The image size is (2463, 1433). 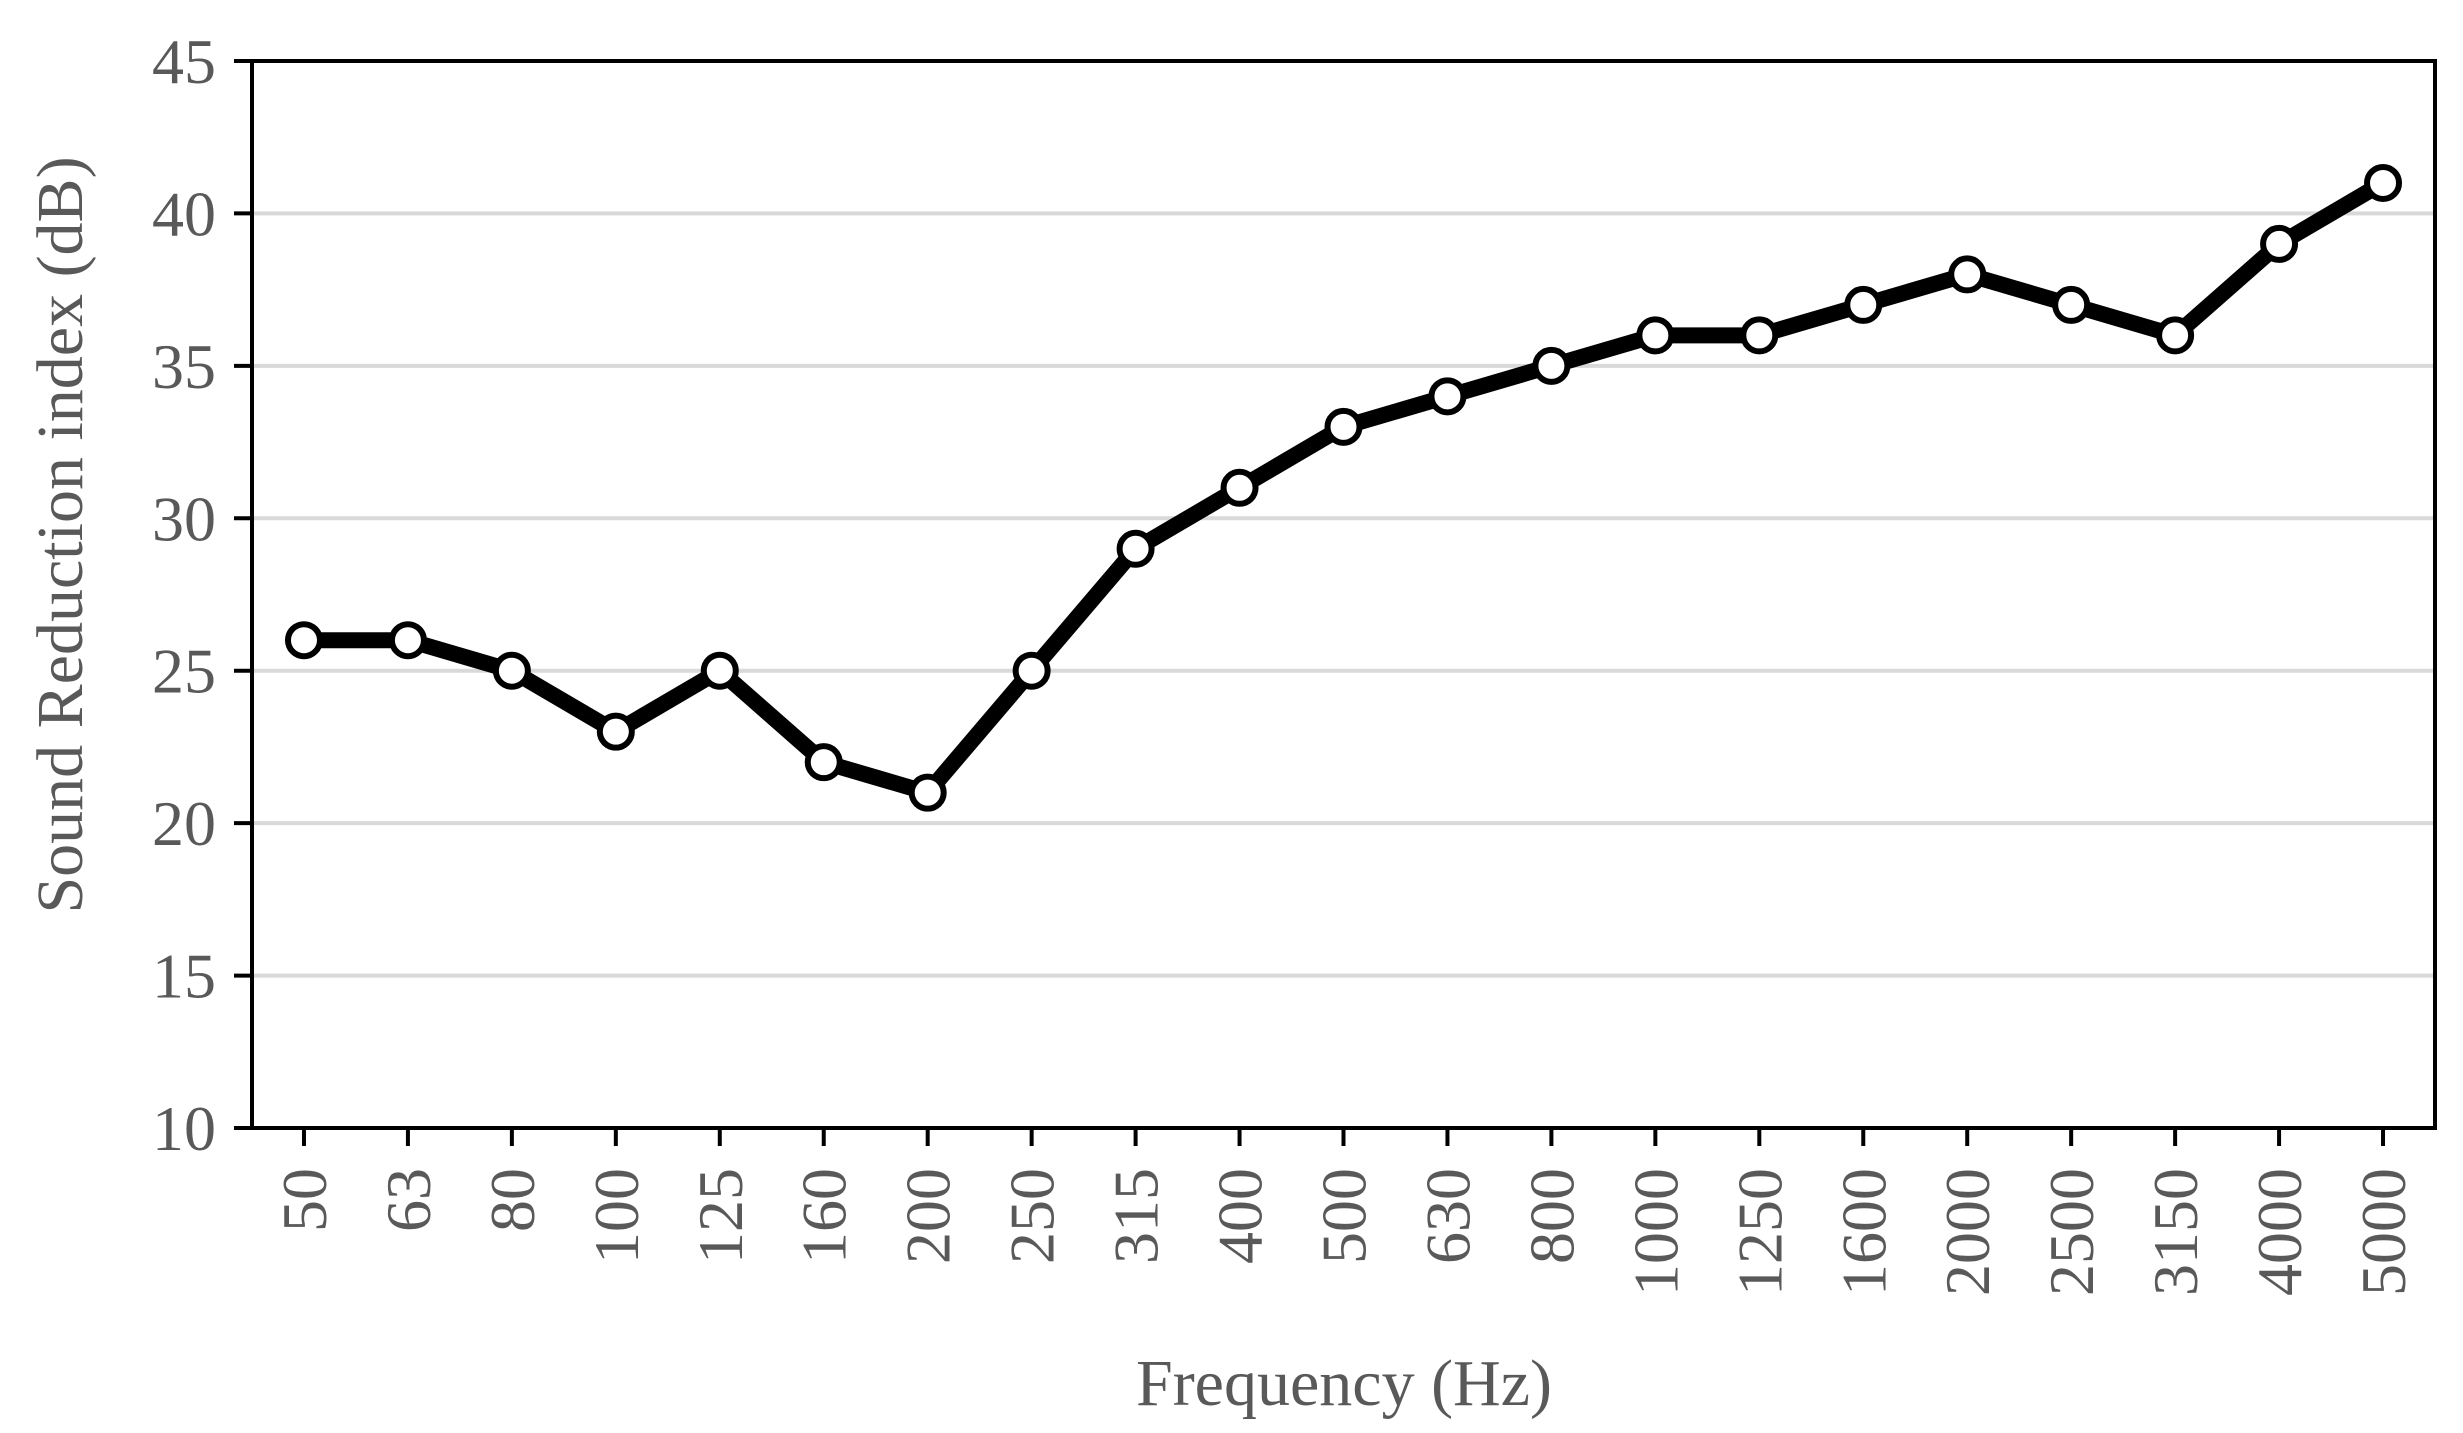 What do you see at coordinates (1551, 1216) in the screenshot?
I see `x-tick-label: 800` at bounding box center [1551, 1216].